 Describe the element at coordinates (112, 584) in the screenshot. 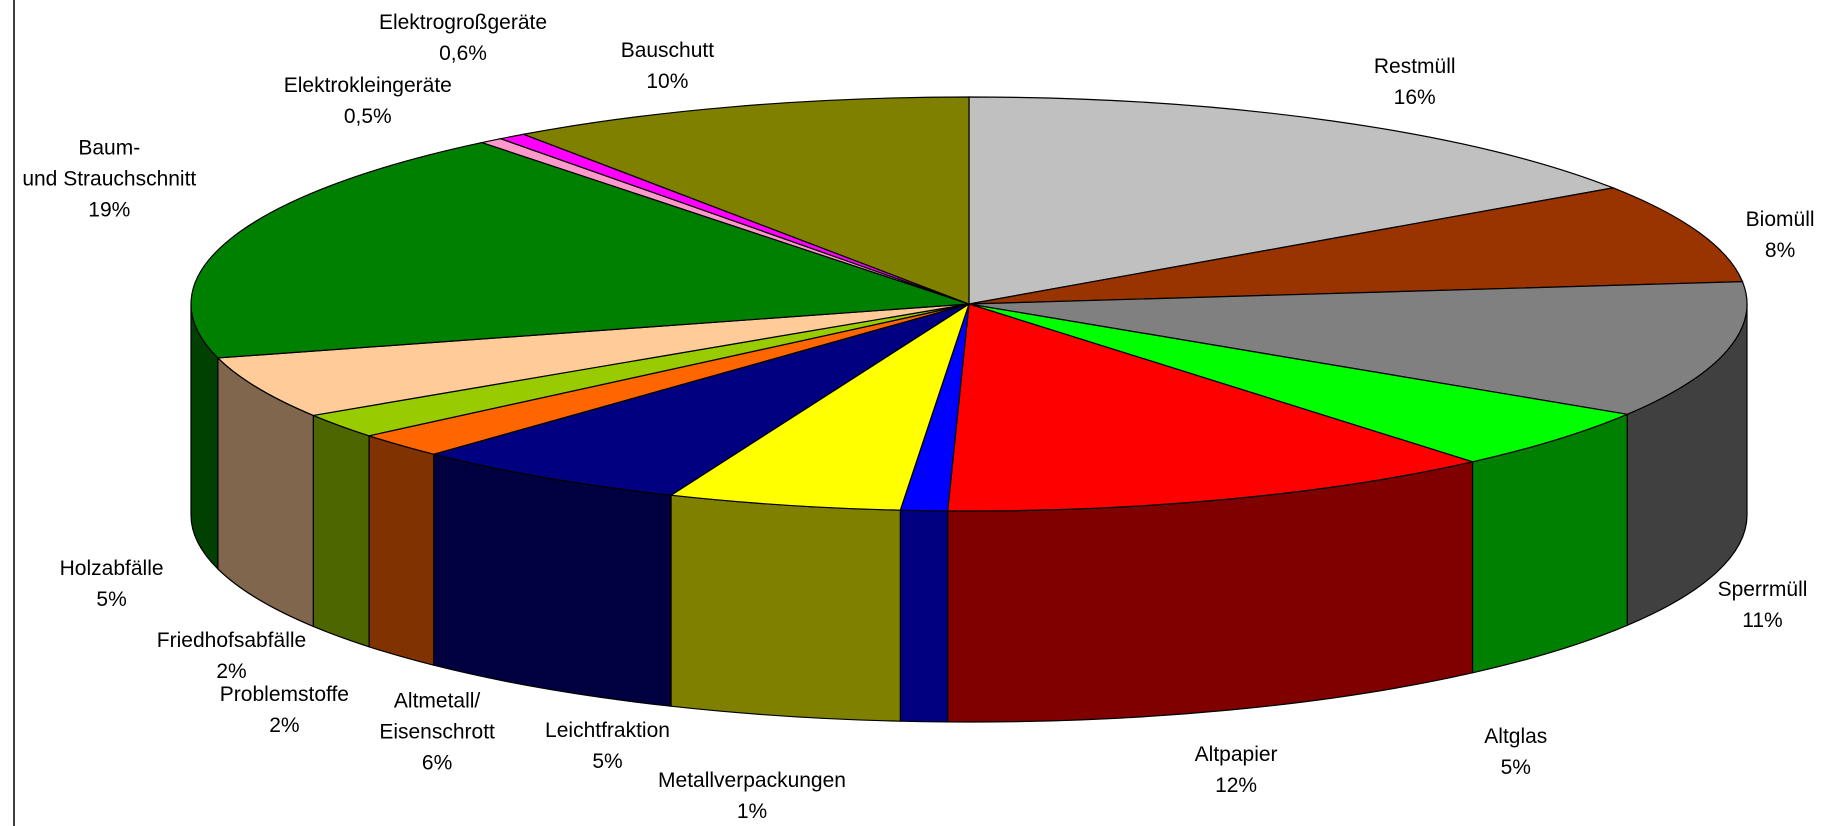

I see `data-label: Holzabfälle 5%` at that location.